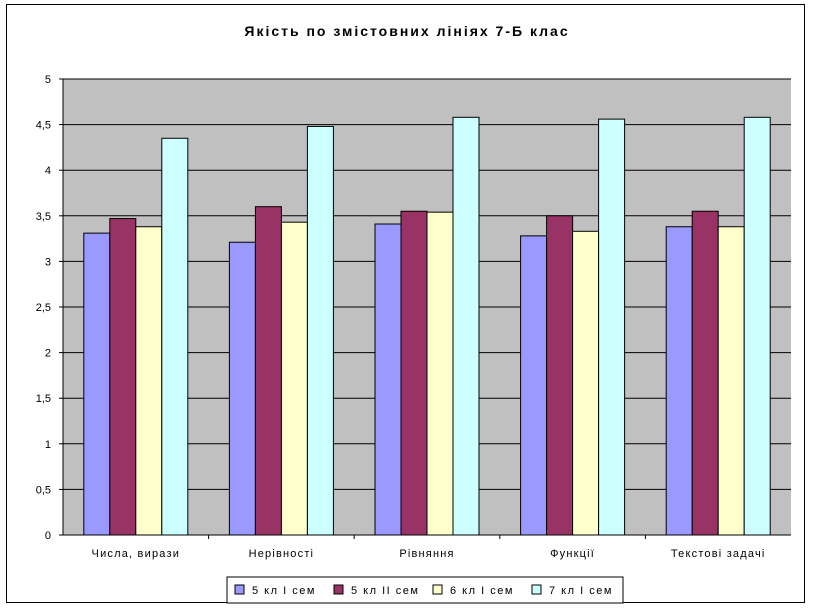 This screenshot has width=816, height=612. Describe the element at coordinates (482, 591) in the screenshot. I see `legend-label: 6 кл І сем` at that location.